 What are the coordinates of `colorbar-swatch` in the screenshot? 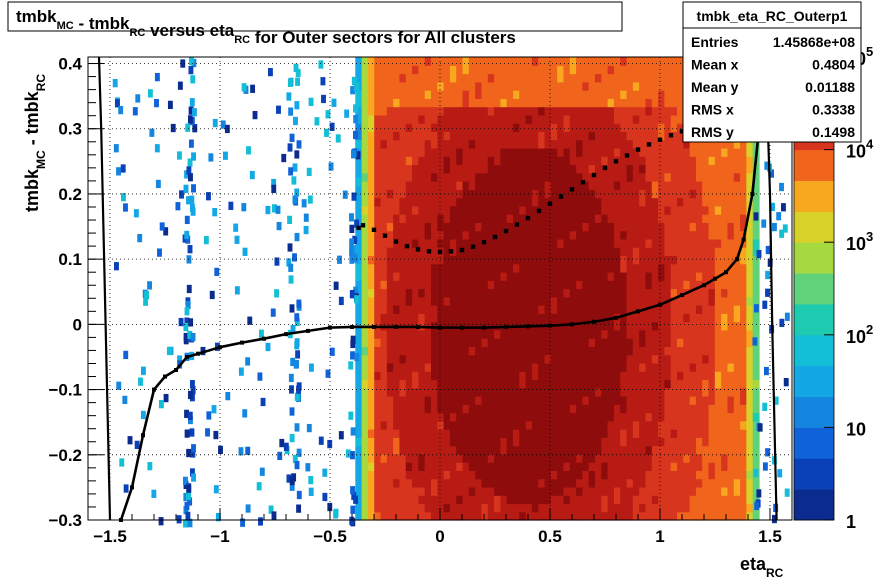 It's located at (814, 196).